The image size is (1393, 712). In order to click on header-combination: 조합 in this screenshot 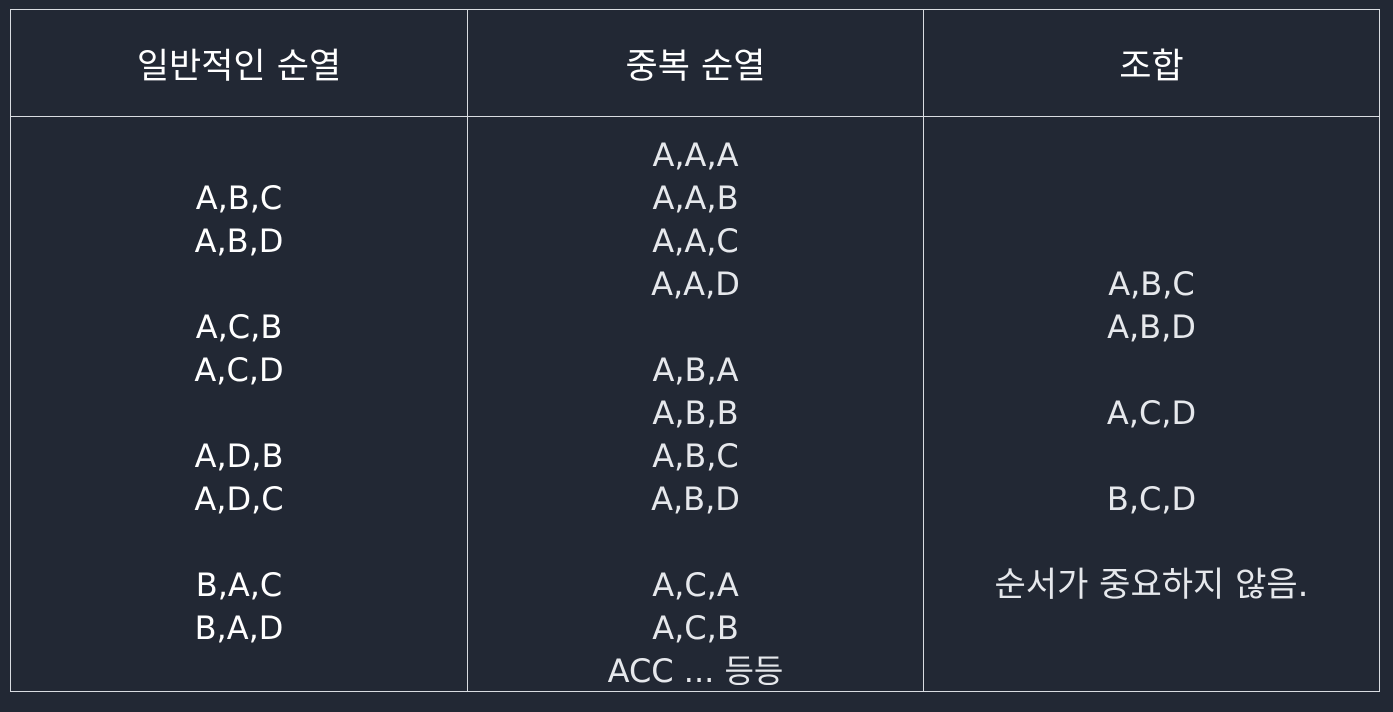, I will do `click(1151, 66)`.